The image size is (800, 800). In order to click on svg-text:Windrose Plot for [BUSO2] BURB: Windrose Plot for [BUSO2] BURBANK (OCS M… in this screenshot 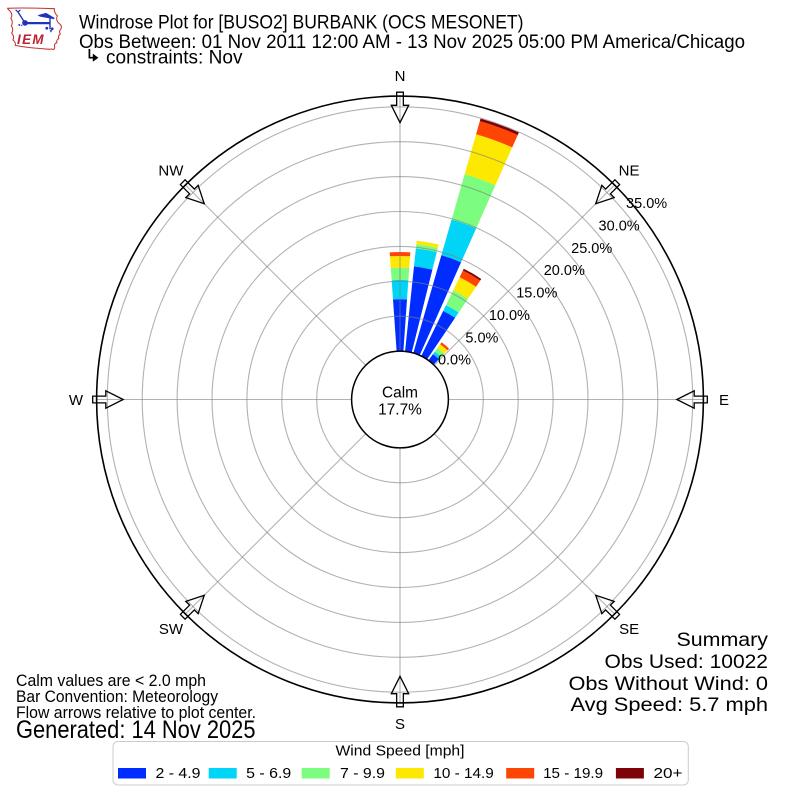, I will do `click(301, 23)`.